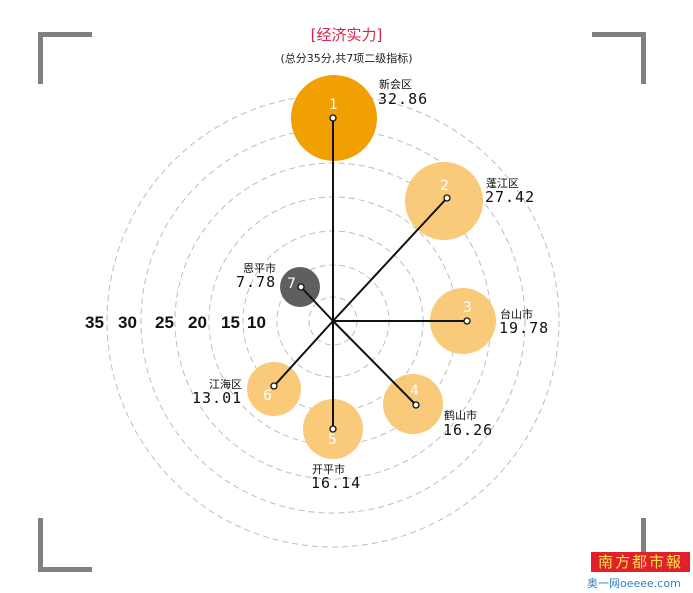 The width and height of the screenshot is (693, 593). I want to click on rank-label: 6, so click(267, 396).